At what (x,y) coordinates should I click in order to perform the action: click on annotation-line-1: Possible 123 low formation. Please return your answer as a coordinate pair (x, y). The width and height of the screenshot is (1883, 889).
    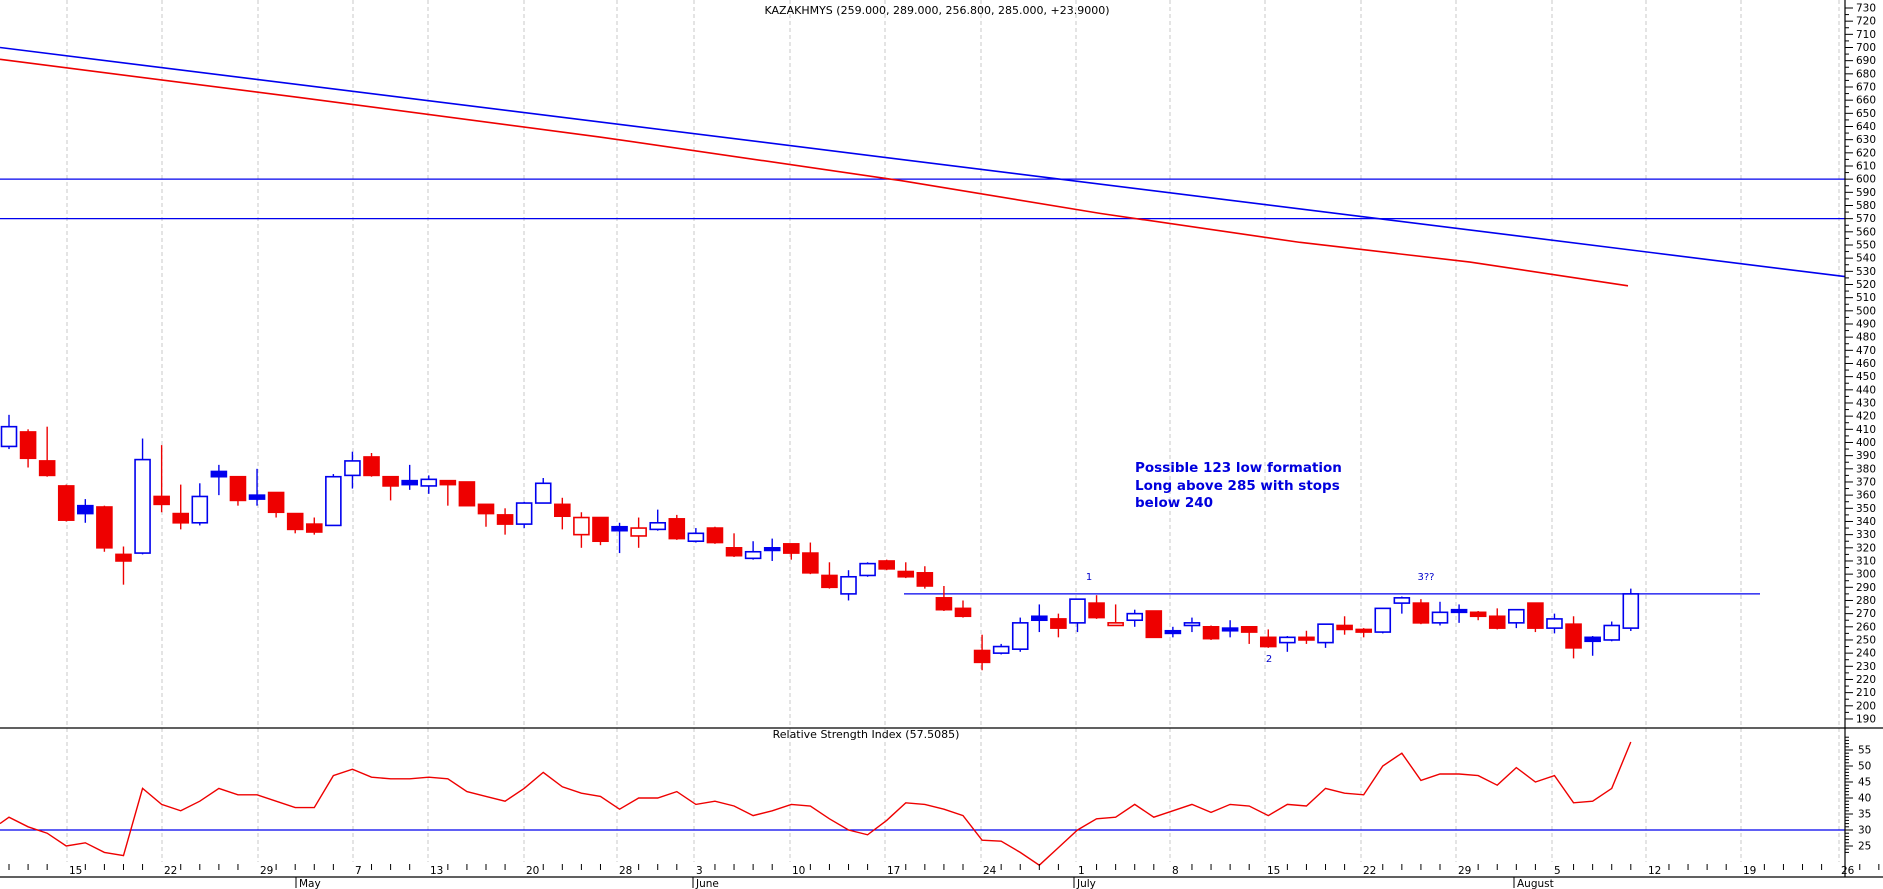
    Looking at the image, I should click on (1238, 468).